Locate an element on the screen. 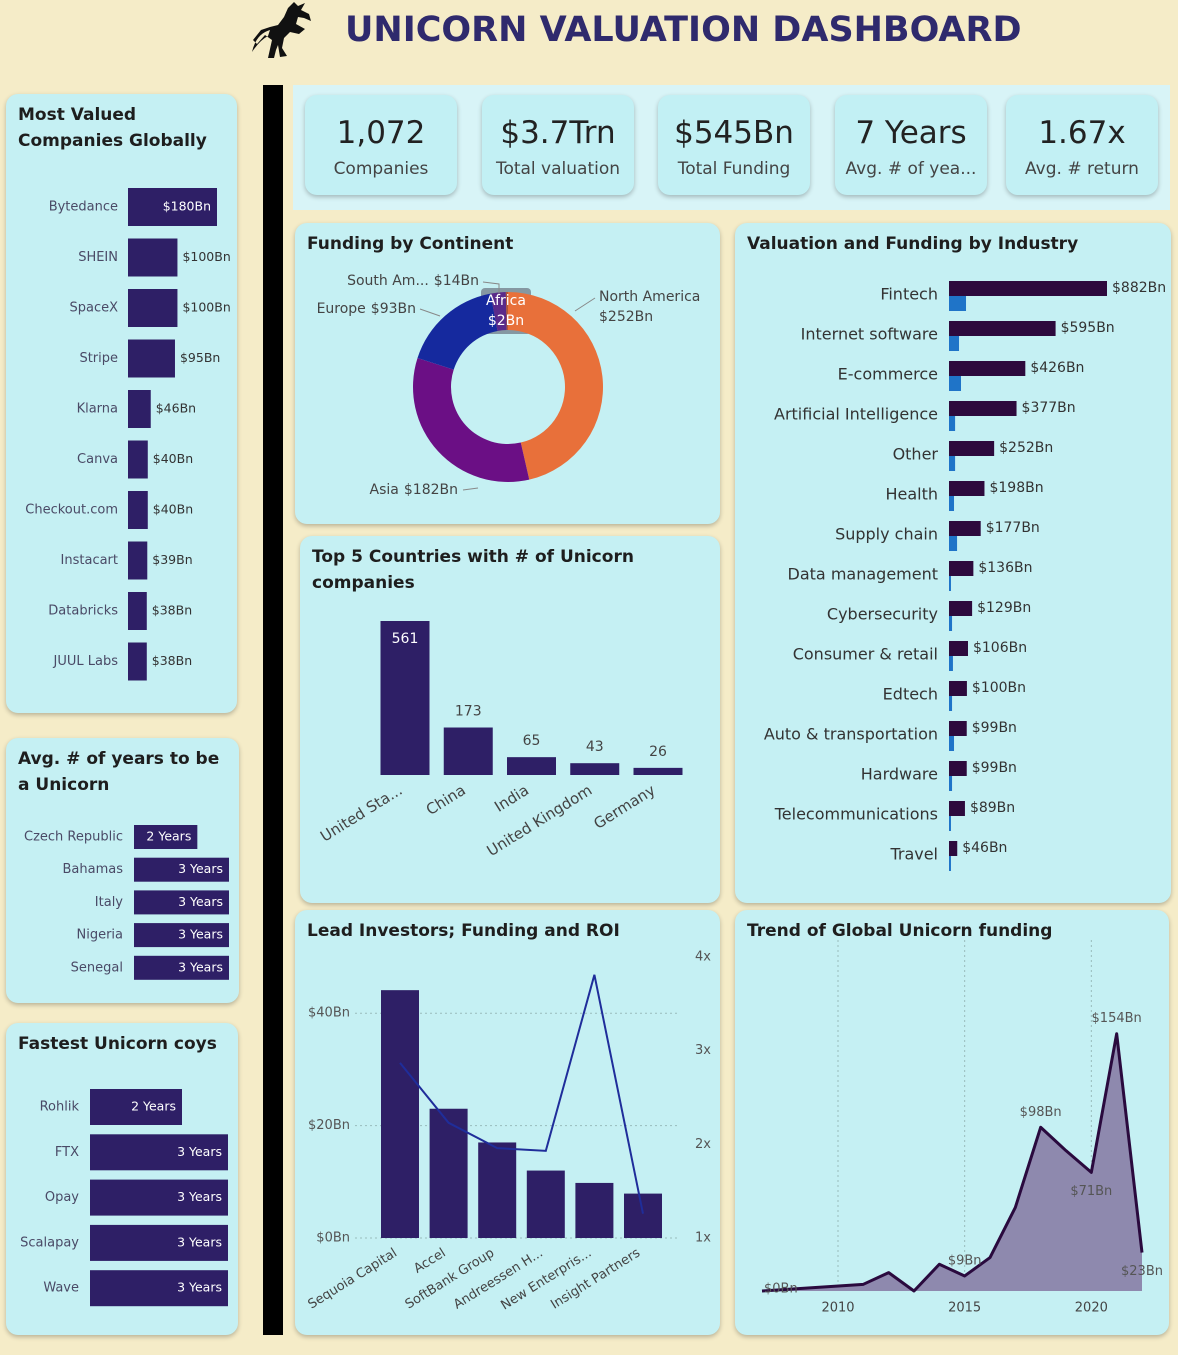  value-label: $0Bn is located at coordinates (781, 1289).